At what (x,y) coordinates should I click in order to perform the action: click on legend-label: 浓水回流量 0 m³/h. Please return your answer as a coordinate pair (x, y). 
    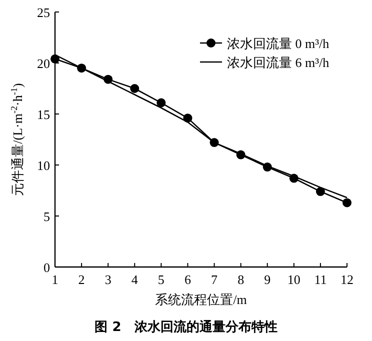
    Looking at the image, I should click on (278, 43).